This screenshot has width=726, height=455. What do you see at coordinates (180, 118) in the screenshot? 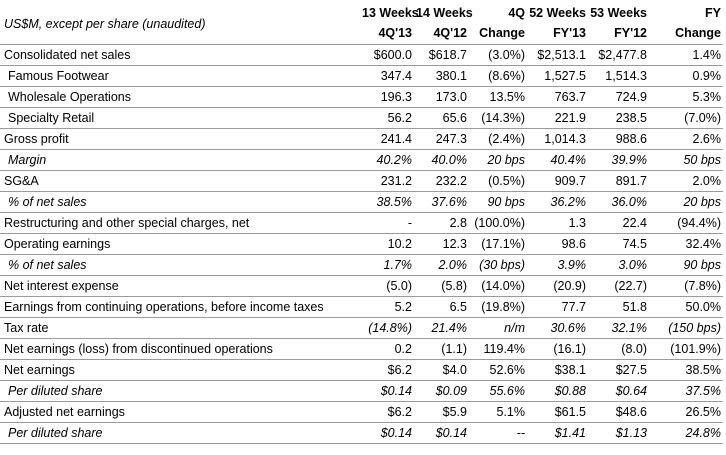
I see `row-label: Specialty Retail` at bounding box center [180, 118].